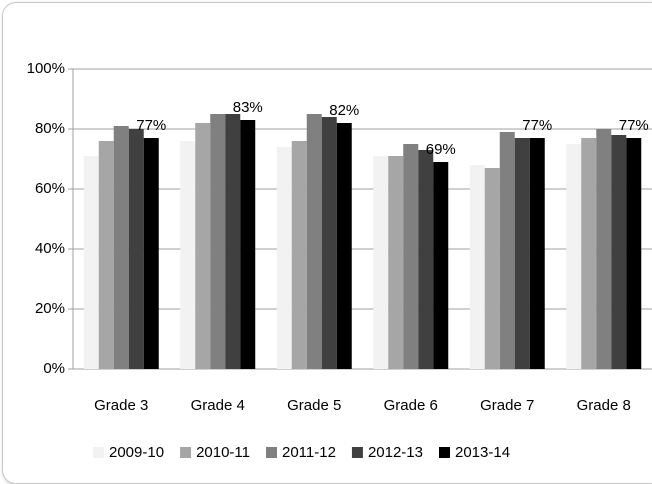  Describe the element at coordinates (136, 452) in the screenshot. I see `legend-label: 2009-10` at that location.